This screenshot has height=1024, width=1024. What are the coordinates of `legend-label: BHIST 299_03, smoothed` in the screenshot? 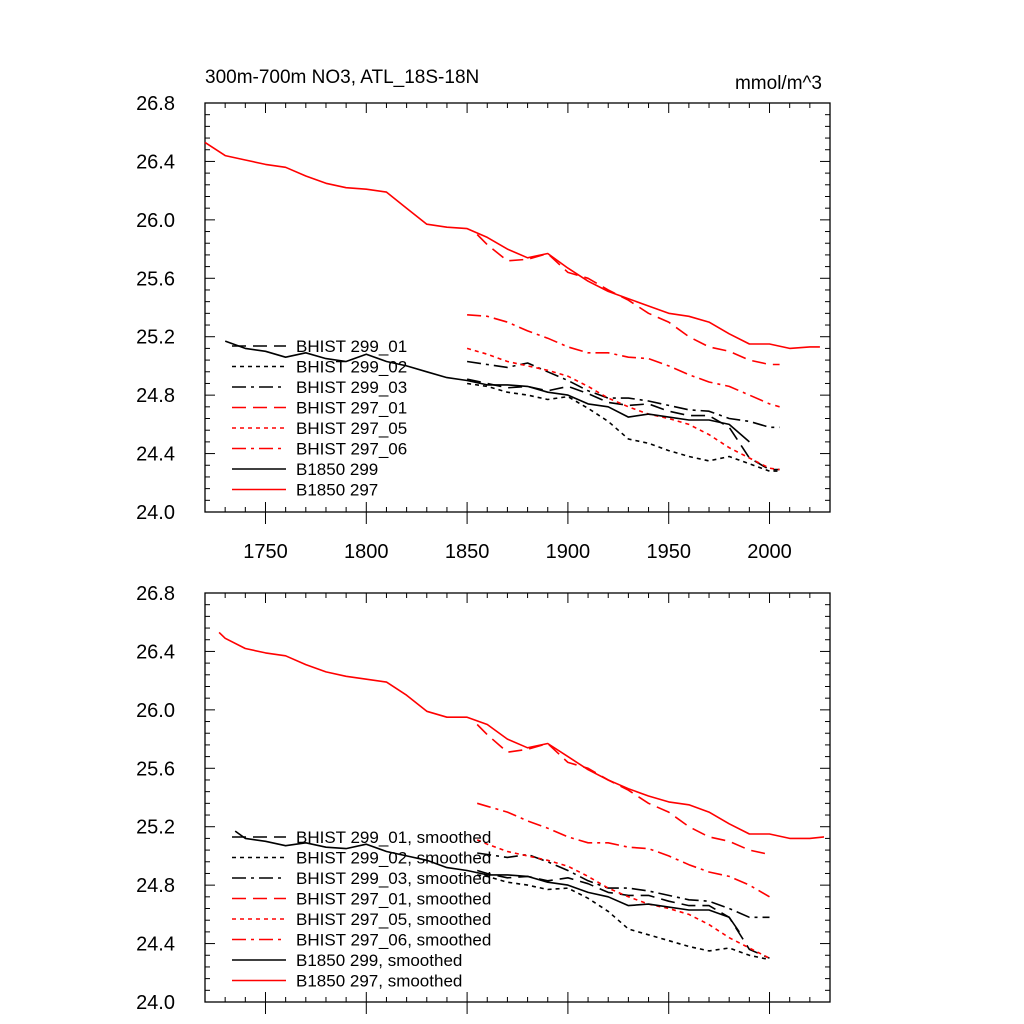 It's located at (393, 878).